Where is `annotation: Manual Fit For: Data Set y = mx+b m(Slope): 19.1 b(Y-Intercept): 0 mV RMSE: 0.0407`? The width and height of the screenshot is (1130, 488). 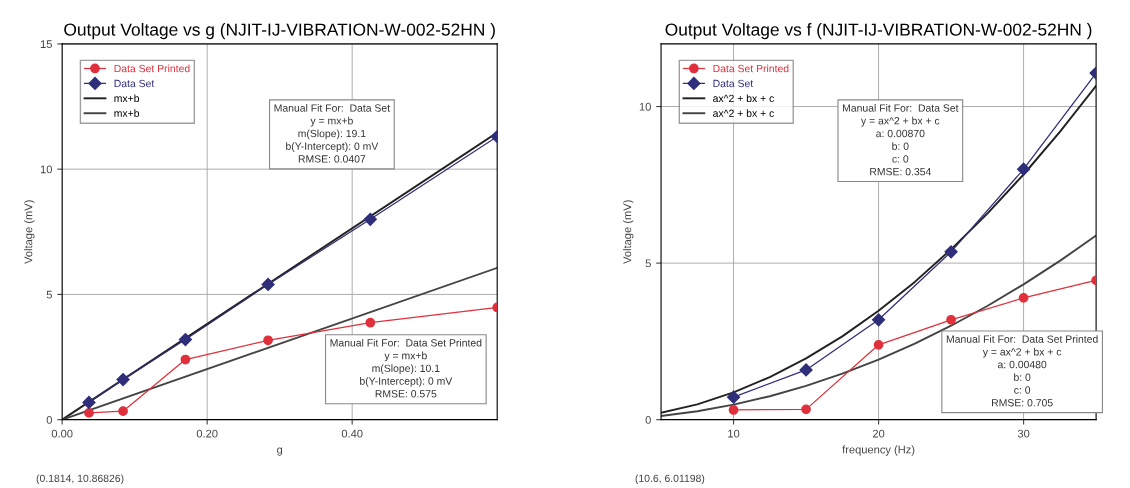
annotation: Manual Fit For: Data Set y = mx+b m(Slope): 19.1 b(Y-Intercept): 0 mV RMSE: 0.0407 is located at coordinates (332, 133).